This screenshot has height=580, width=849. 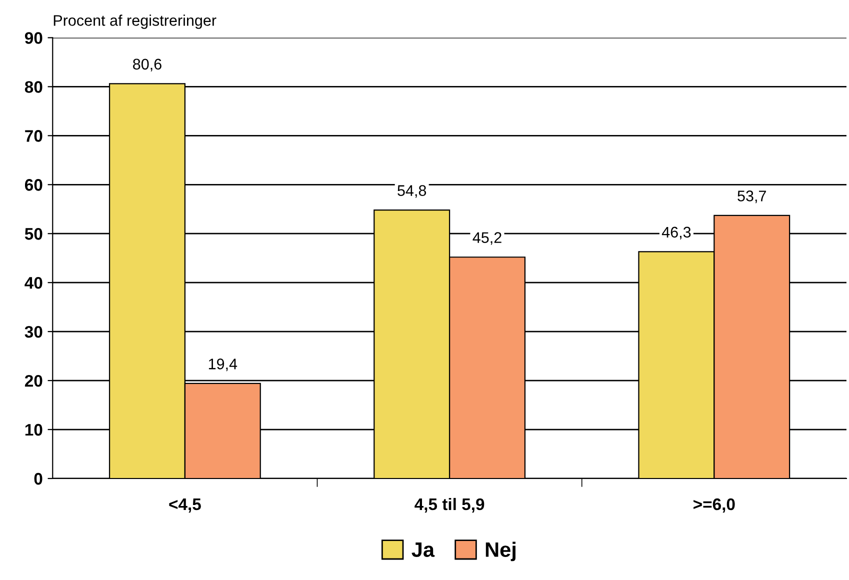 What do you see at coordinates (135, 21) in the screenshot?
I see `y-axis-title: Procent af registreringer` at bounding box center [135, 21].